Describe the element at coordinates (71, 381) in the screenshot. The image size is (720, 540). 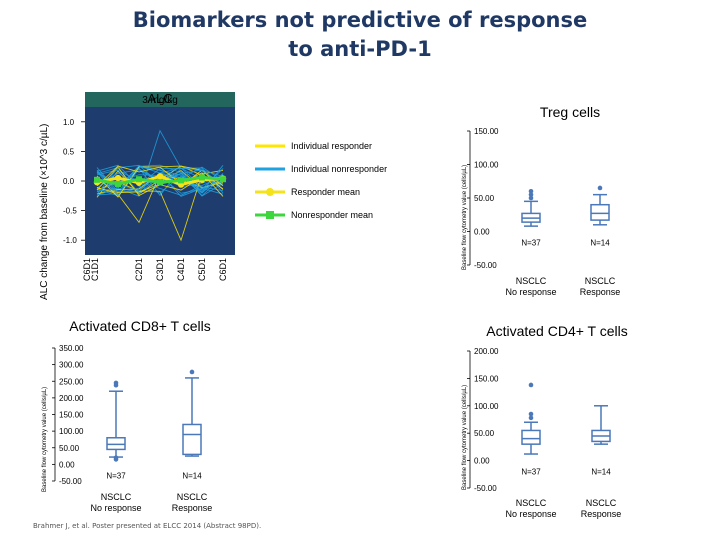
I see `ytick-label: 250.00` at that location.